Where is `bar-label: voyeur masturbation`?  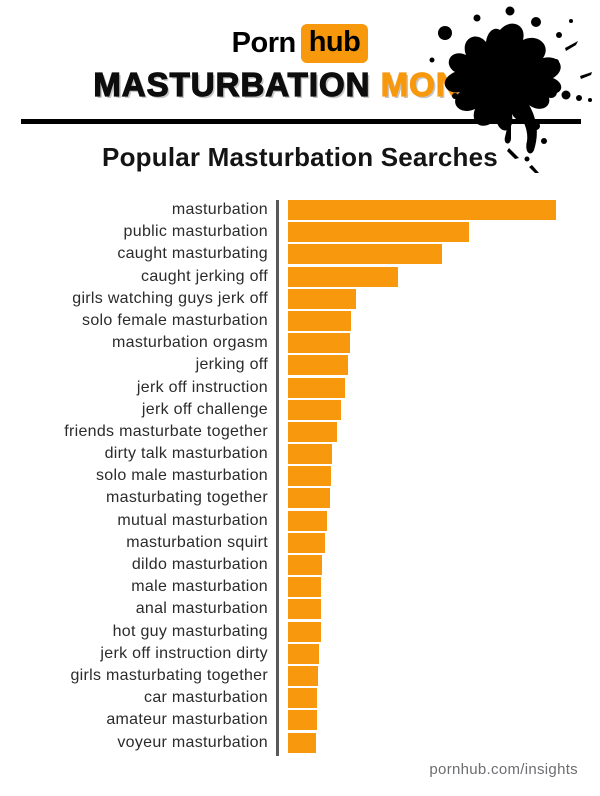
bar-label: voyeur masturbation is located at coordinates (192, 742).